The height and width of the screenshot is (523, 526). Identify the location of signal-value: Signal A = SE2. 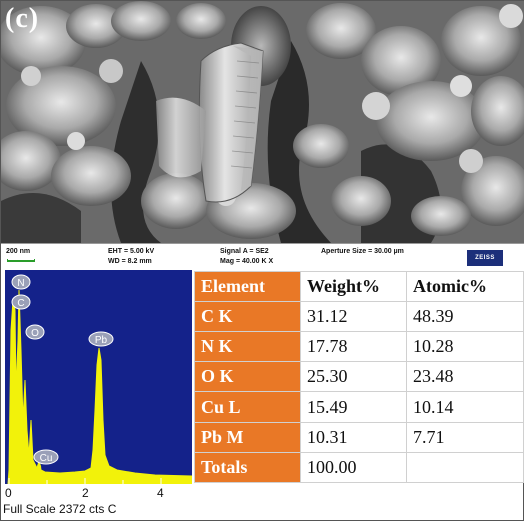
(244, 251).